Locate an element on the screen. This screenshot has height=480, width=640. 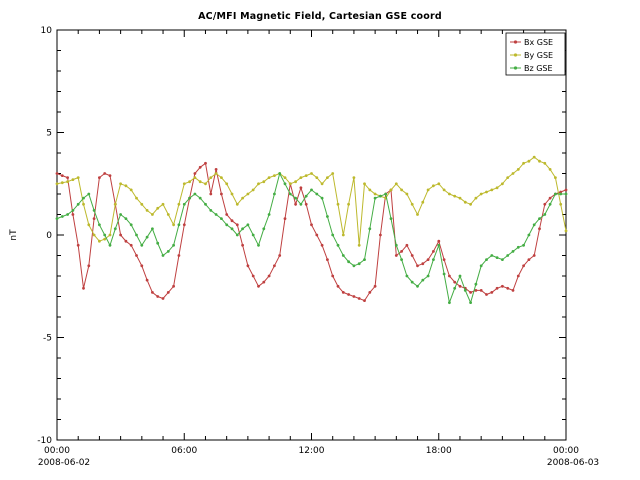
x-date-start: 2008-06-02 is located at coordinates (64, 463).